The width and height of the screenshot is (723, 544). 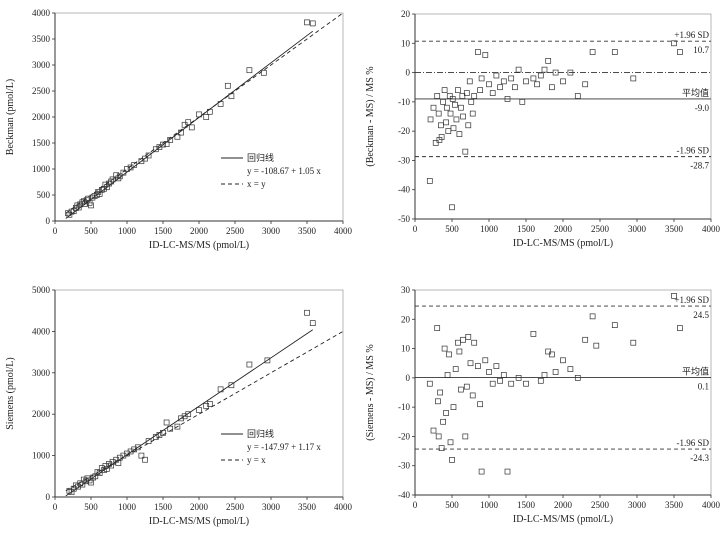 What do you see at coordinates (41, 169) in the screenshot?
I see `y-tick-label: 1000` at bounding box center [41, 169].